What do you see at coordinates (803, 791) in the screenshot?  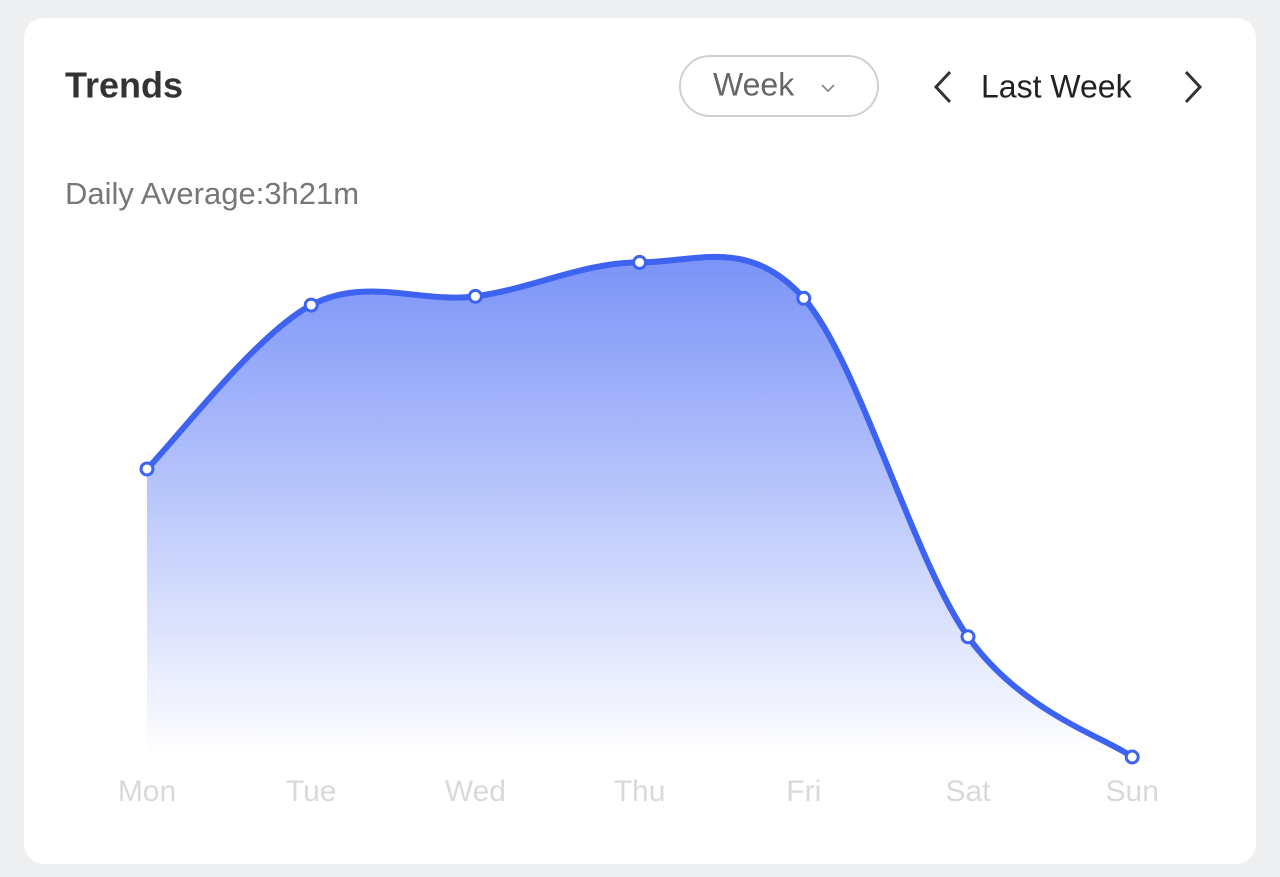 I see `x-tick-label: Fri` at bounding box center [803, 791].